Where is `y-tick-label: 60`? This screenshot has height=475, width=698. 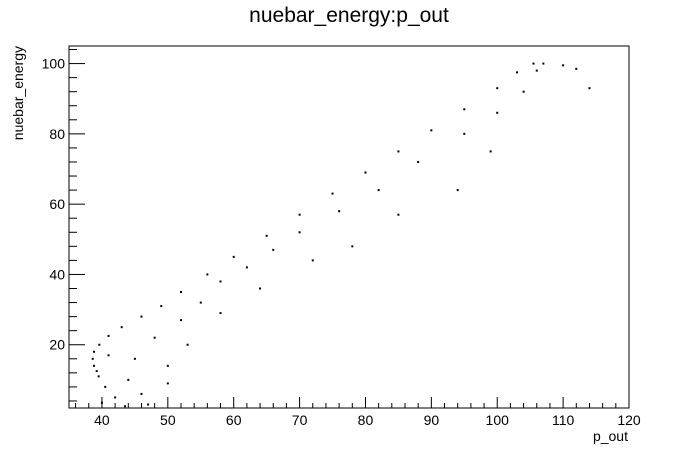 y-tick-label: 60 is located at coordinates (57, 204).